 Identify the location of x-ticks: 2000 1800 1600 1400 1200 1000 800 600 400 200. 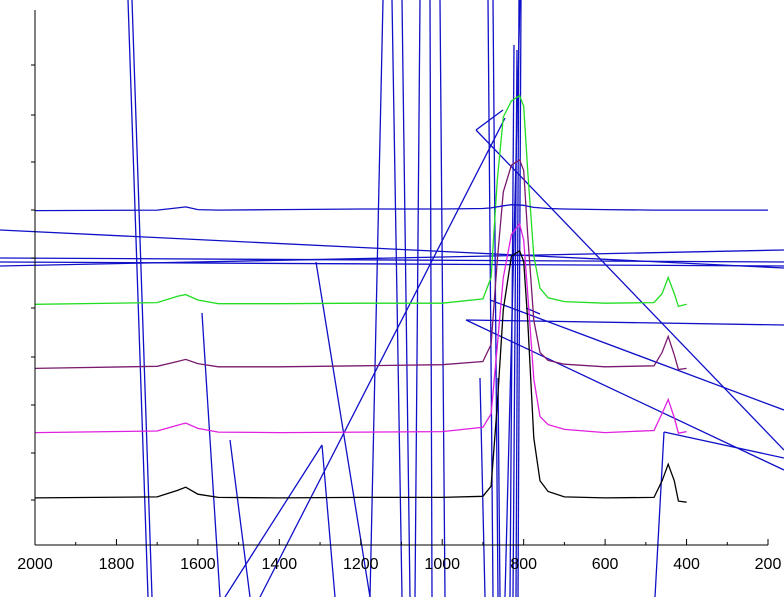
(399, 556).